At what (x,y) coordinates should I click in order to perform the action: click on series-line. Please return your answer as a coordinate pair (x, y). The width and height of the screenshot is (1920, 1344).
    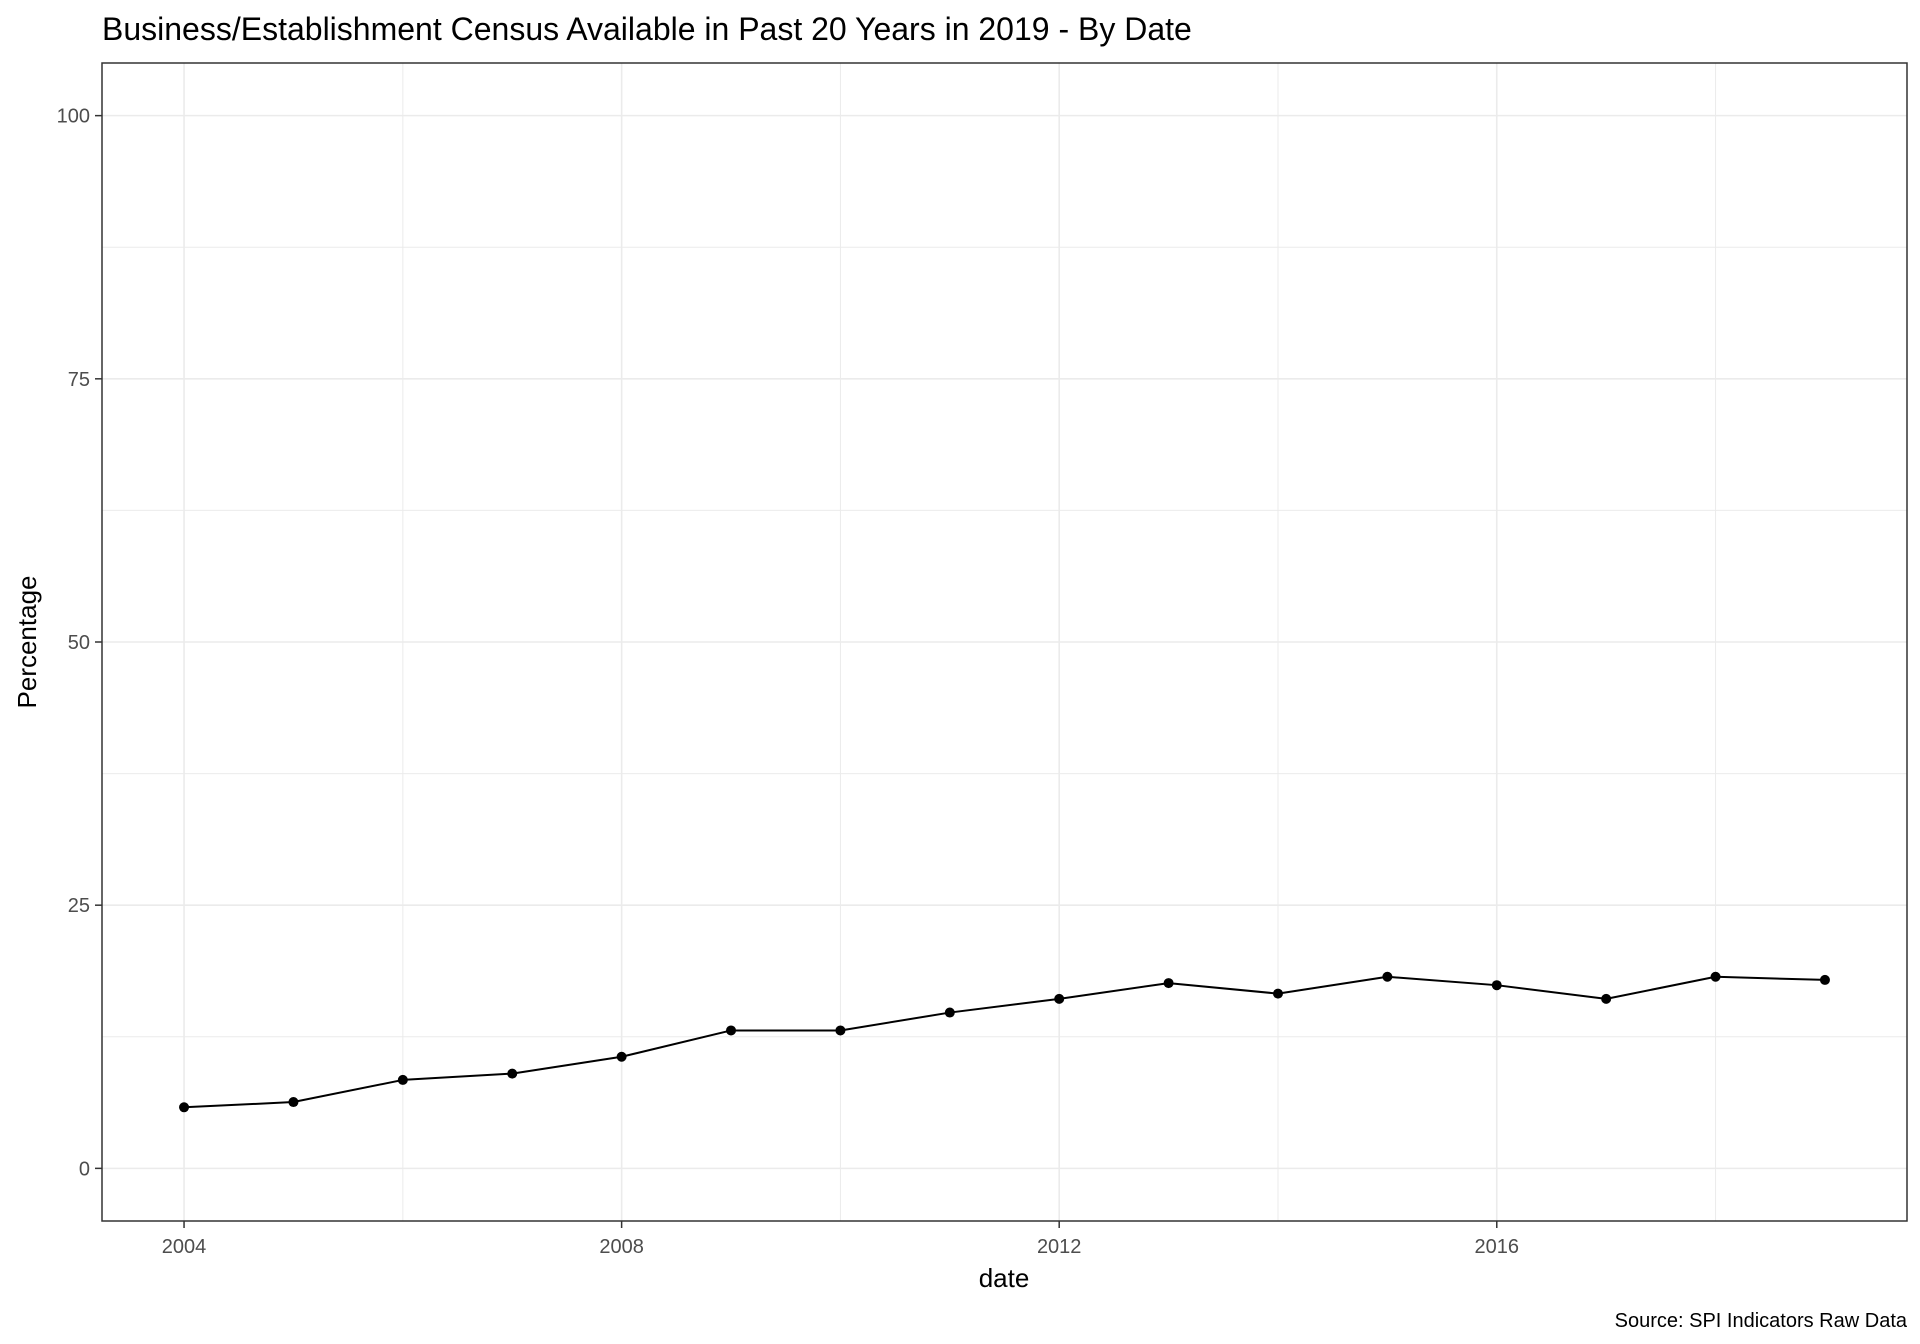
    Looking at the image, I should click on (1004, 1042).